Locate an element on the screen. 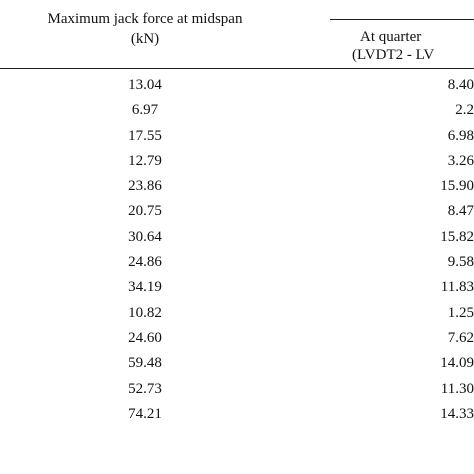  quarter-cell: 15.82 is located at coordinates (457, 236).